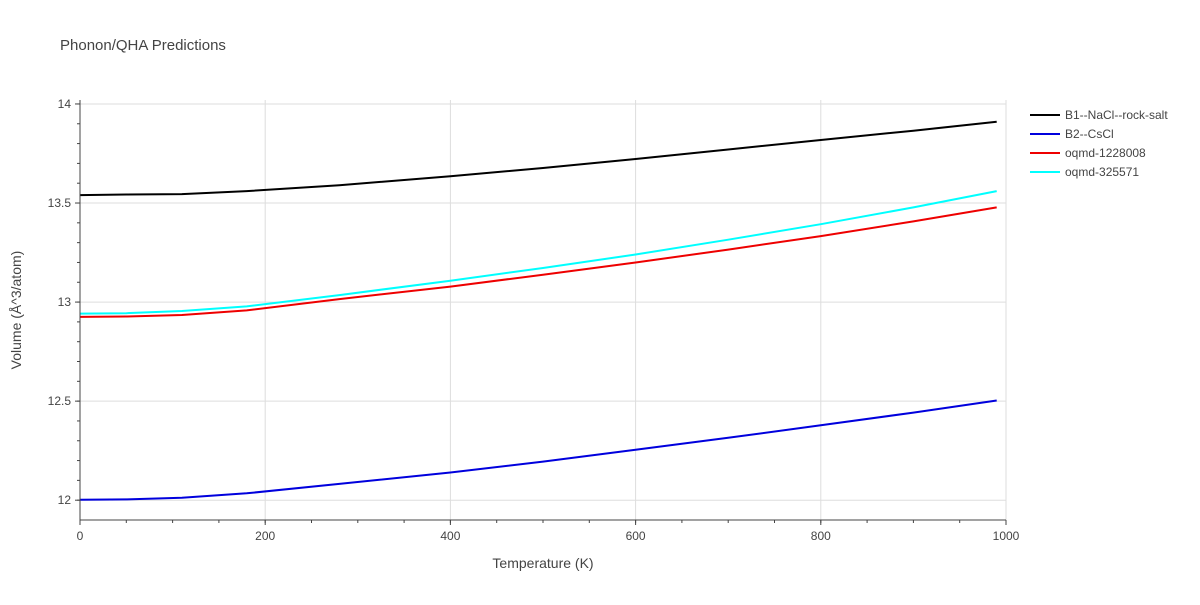 Image resolution: width=1200 pixels, height=605 pixels. I want to click on y-axis-title: Volume (Å^3/atom), so click(16, 310).